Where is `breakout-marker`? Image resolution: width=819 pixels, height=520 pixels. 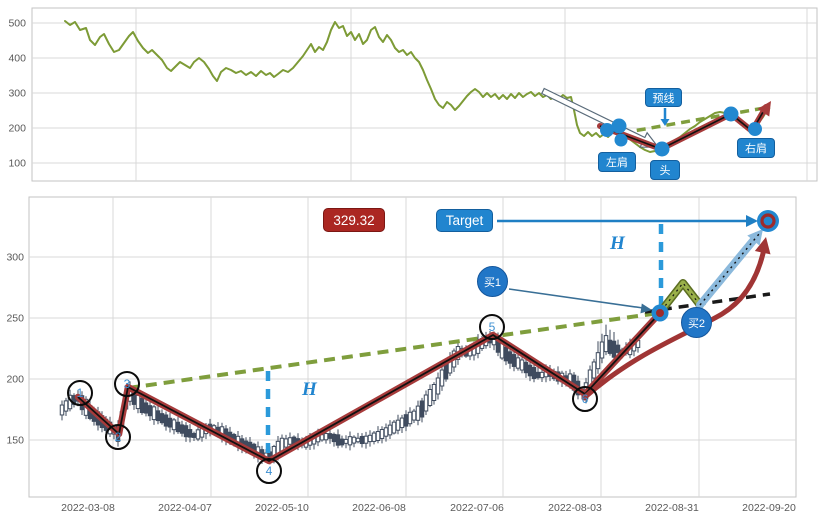 breakout-marker is located at coordinates (660, 313).